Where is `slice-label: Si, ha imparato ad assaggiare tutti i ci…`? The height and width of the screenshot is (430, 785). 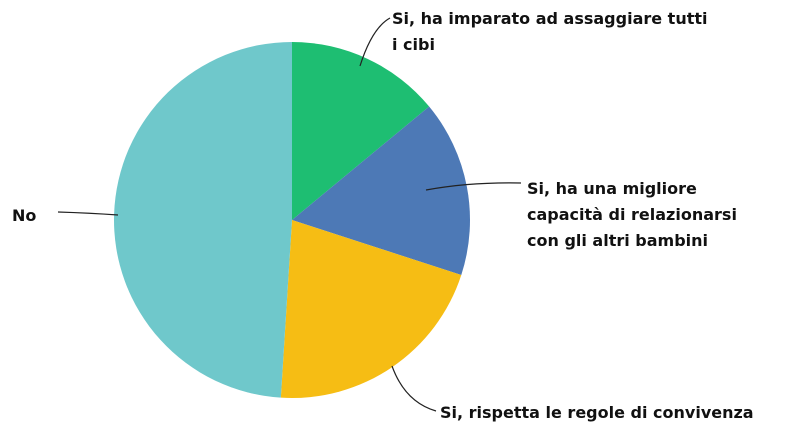
slice-label: Si, ha imparato ad assaggiare tutti i ci… is located at coordinates (550, 31).